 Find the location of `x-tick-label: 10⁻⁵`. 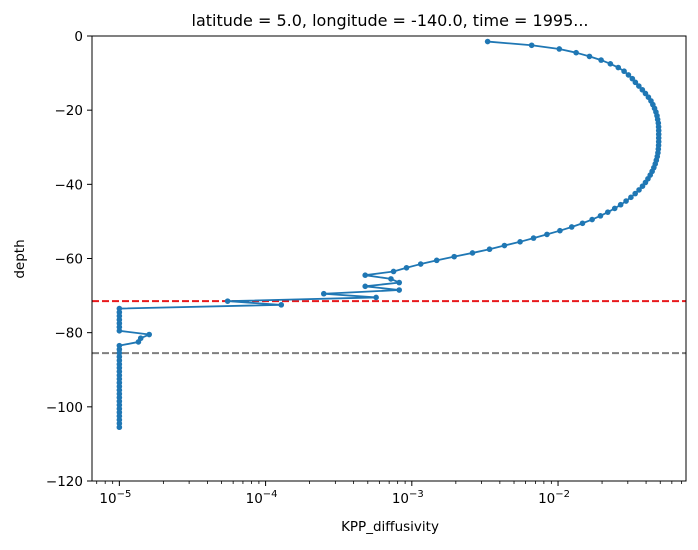

x-tick-label: 10⁻⁵ is located at coordinates (115, 498).